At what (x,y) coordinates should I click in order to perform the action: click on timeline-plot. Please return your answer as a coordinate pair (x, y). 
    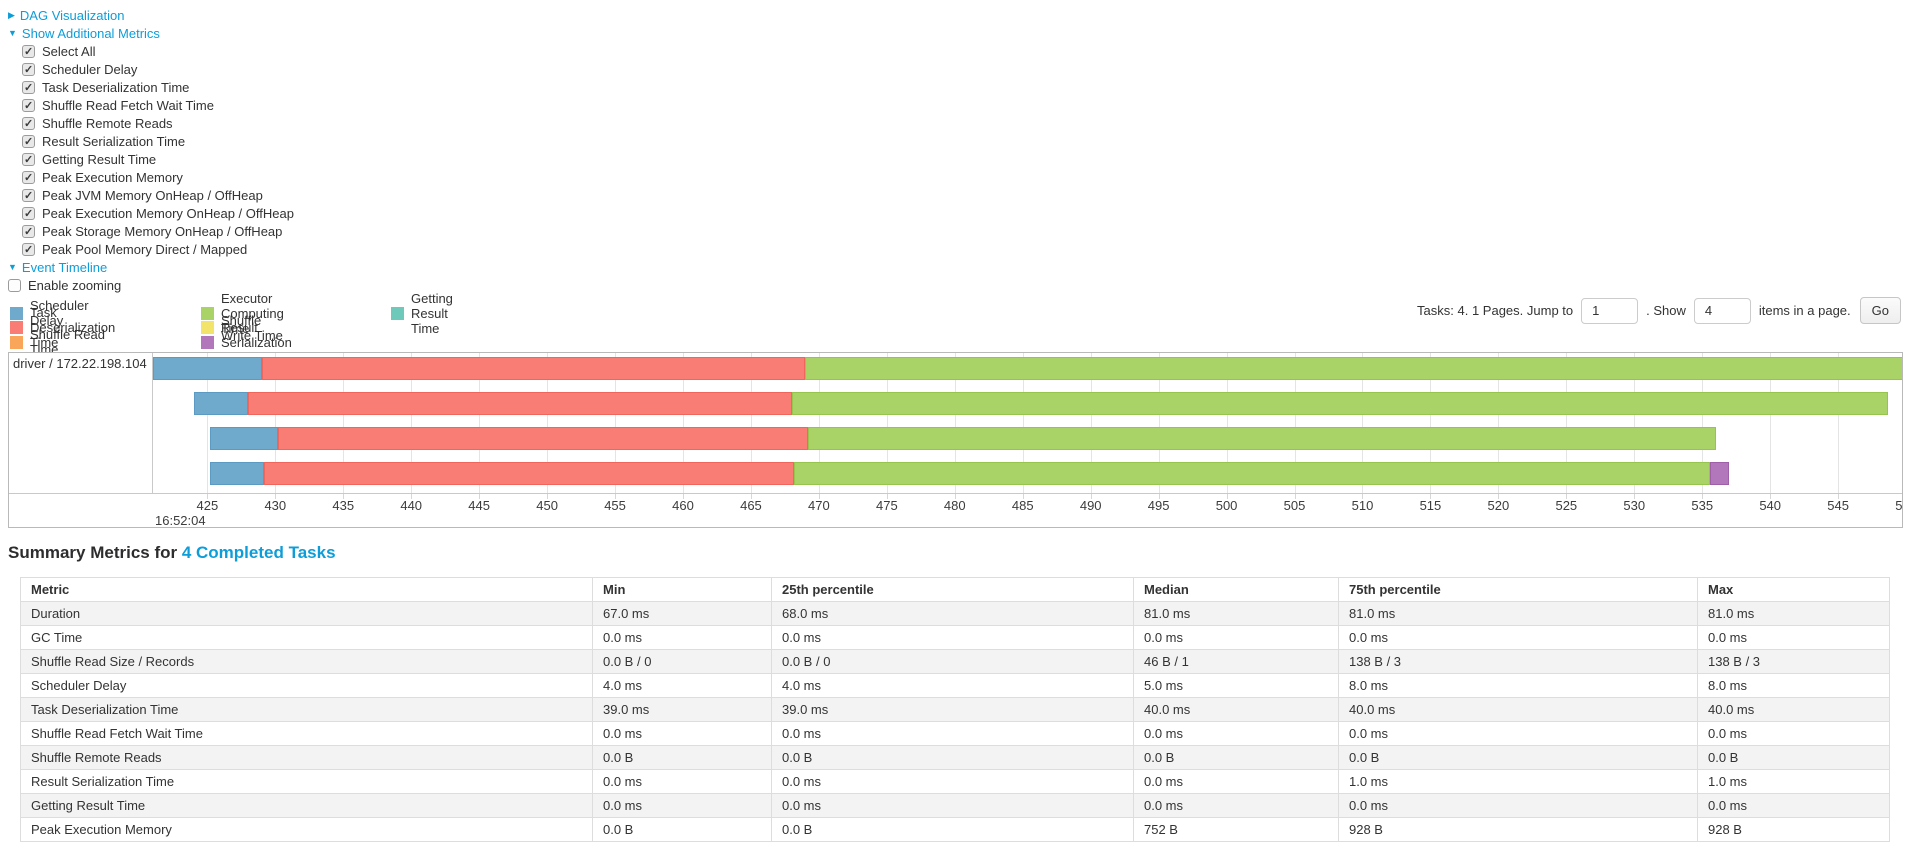
    Looking at the image, I should click on (1027, 423).